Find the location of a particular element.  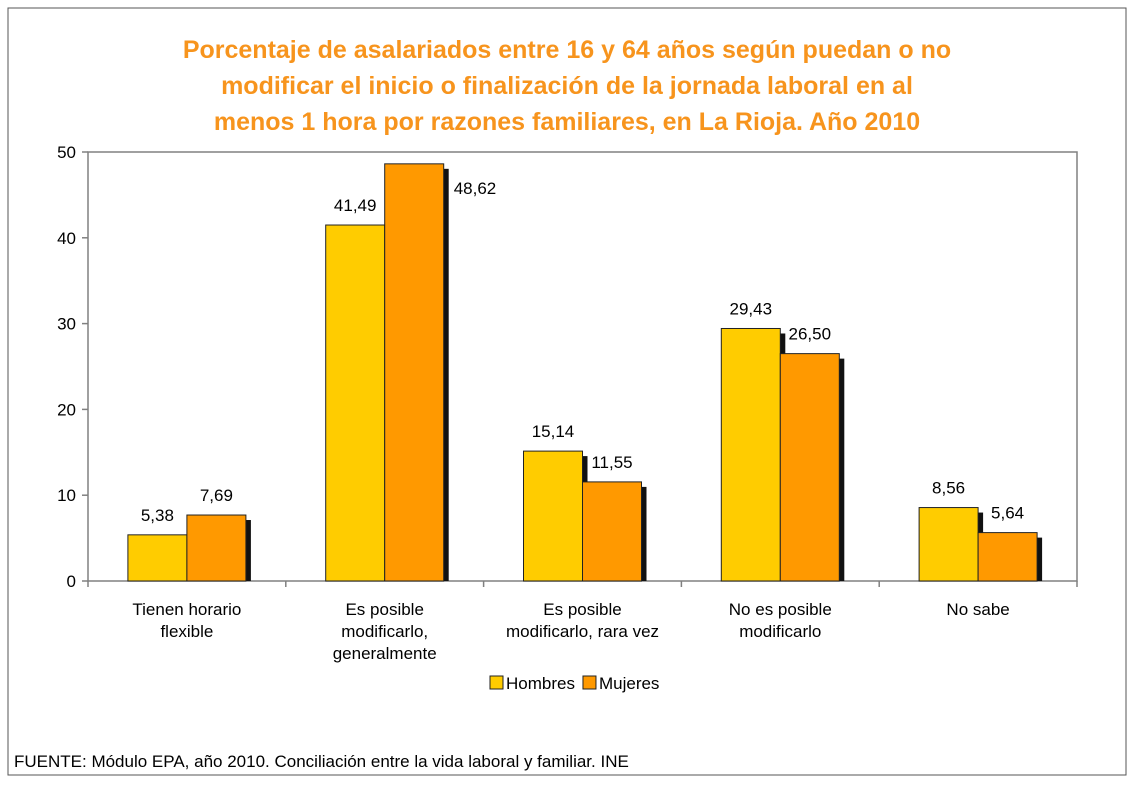

x-tick-label: Tienen horario flexible is located at coordinates (186, 620).